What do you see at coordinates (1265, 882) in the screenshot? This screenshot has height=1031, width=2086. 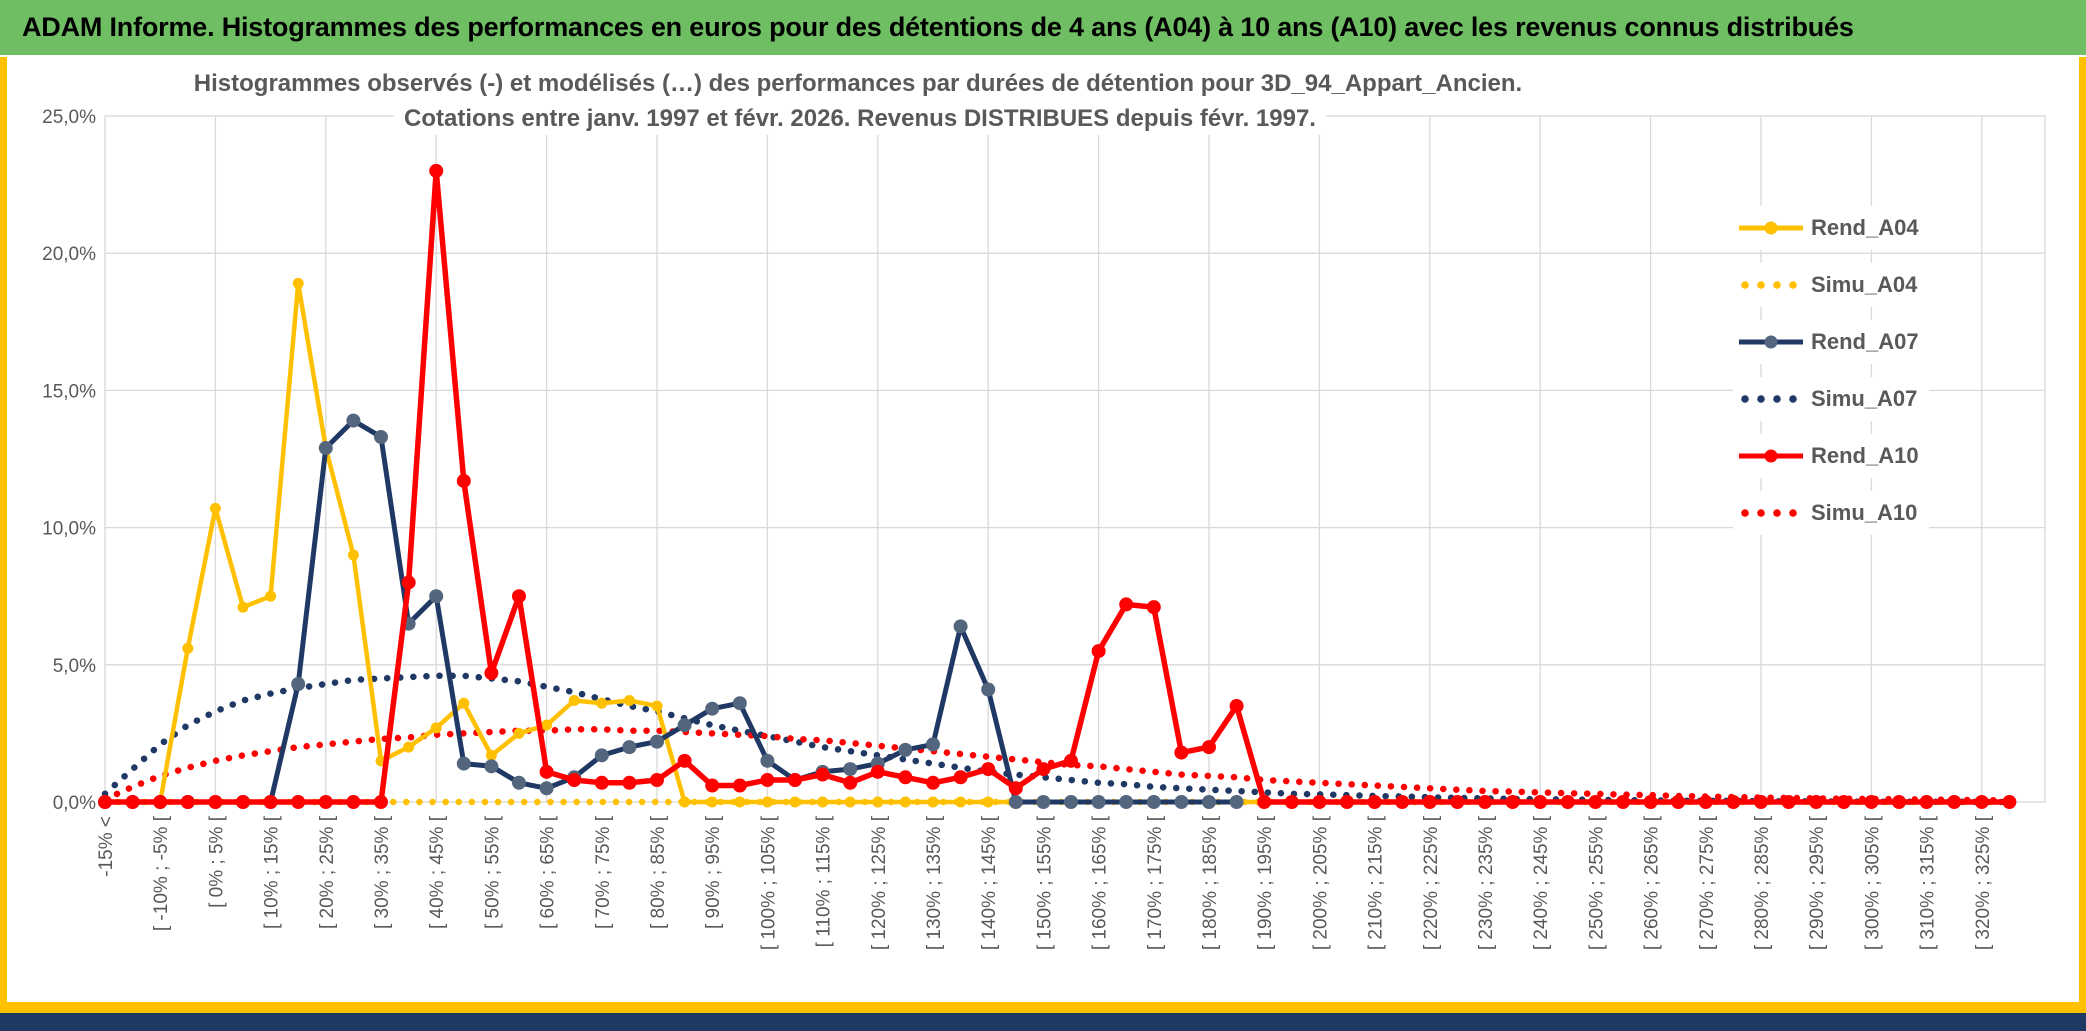 I see `x-axis-label: [ 190% ; 195% [` at bounding box center [1265, 882].